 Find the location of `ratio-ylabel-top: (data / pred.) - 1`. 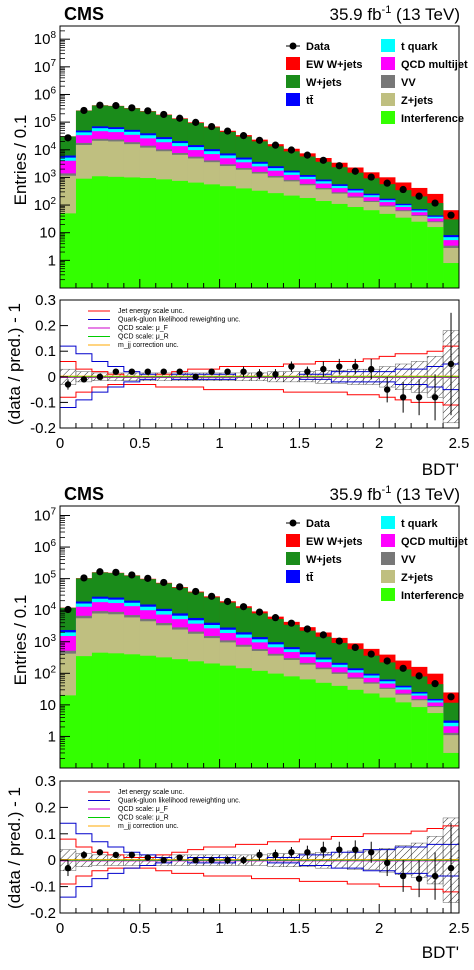

ratio-ylabel-top: (data / pred.) - 1 is located at coordinates (14, 364).